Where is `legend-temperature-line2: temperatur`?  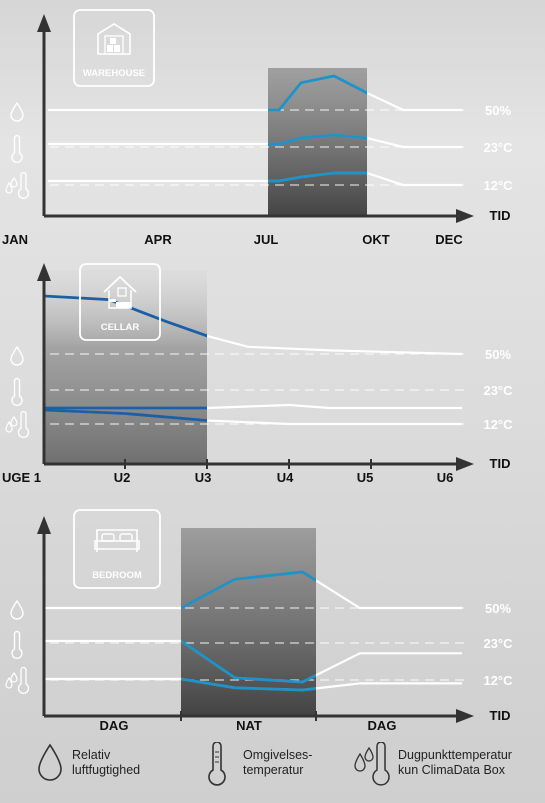 legend-temperature-line2: temperatur is located at coordinates (273, 770).